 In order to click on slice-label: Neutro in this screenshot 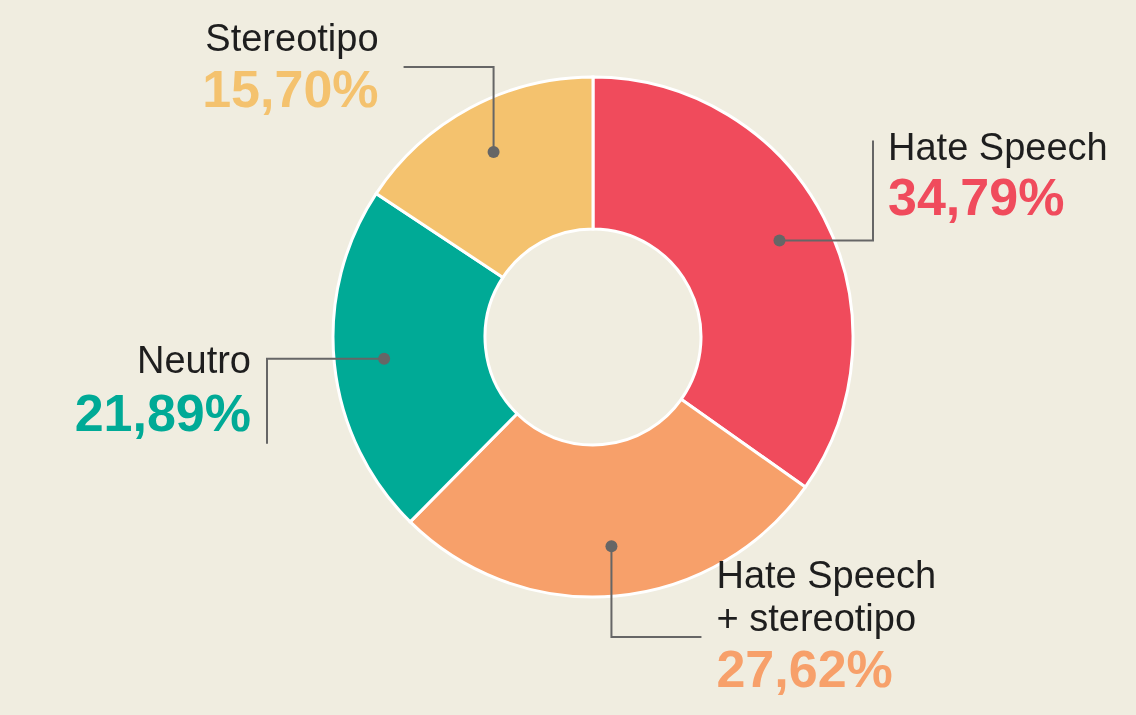, I will do `click(193, 359)`.